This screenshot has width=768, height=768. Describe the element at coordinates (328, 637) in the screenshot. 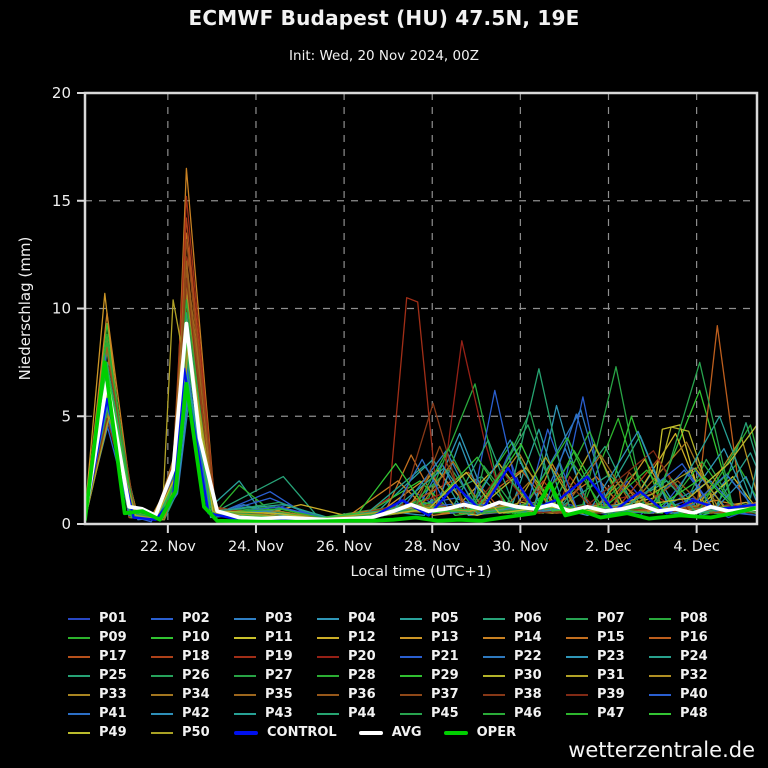

I see `legend-swatch-p12` at that location.